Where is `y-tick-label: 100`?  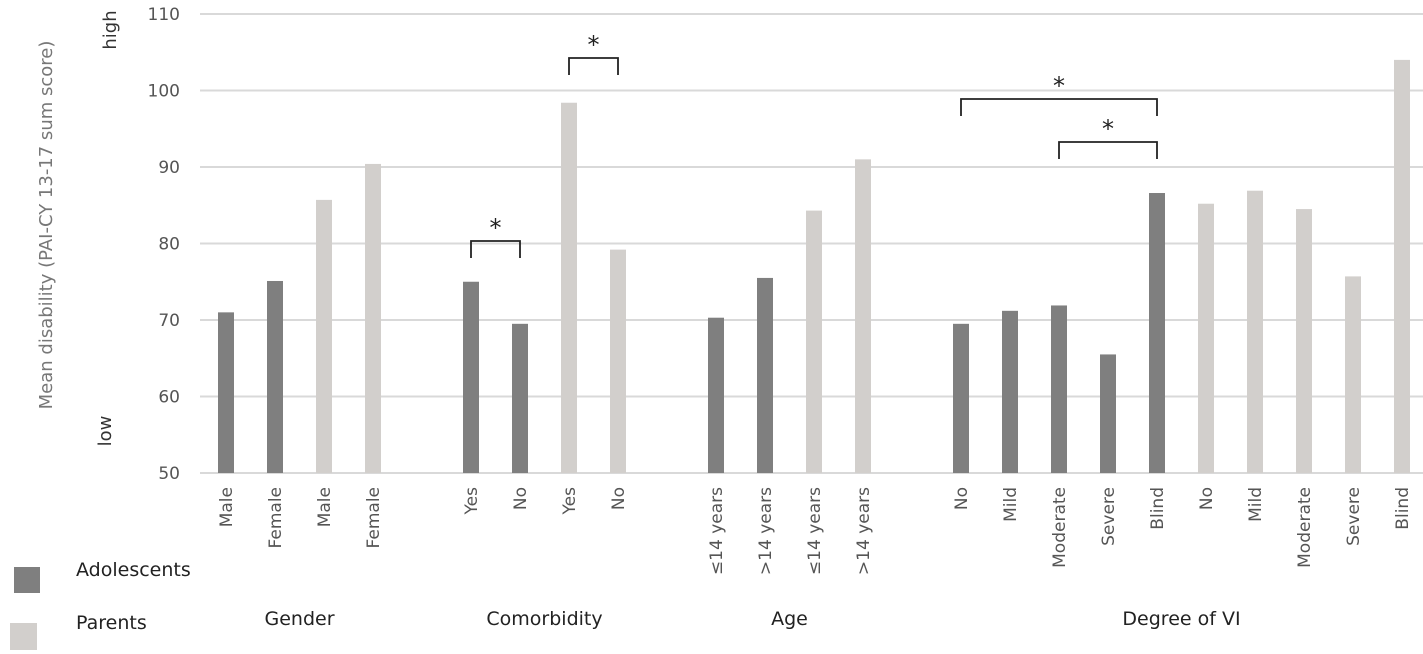 y-tick-label: 100 is located at coordinates (164, 92).